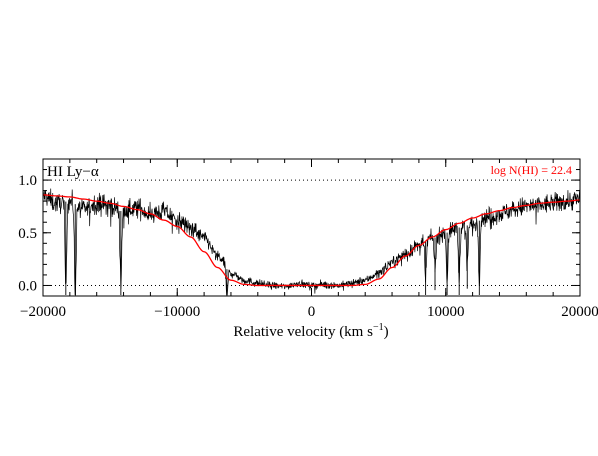  Describe the element at coordinates (579, 312) in the screenshot. I see `x-tick-label: 20000` at that location.